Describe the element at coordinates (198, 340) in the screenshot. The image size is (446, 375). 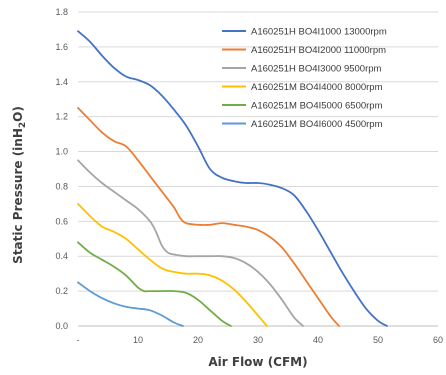
I see `x-tick-label: 20` at that location.